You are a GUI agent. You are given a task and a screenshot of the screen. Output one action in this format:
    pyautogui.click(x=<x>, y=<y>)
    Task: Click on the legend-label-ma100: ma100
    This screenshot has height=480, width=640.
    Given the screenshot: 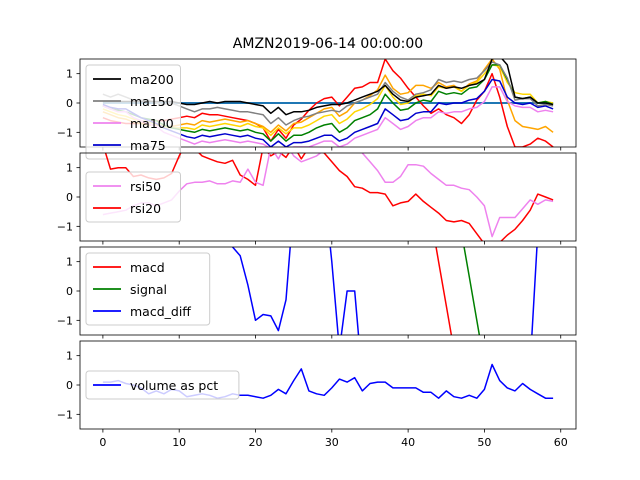 What is the action you would take?
    pyautogui.click(x=152, y=123)
    